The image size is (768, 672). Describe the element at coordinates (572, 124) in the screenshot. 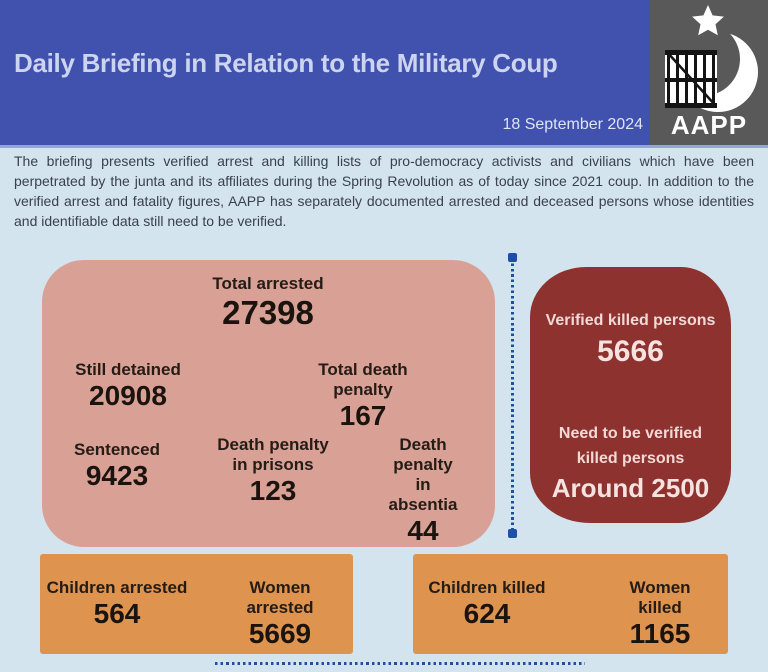

I see `header-date: 18 September 2024` at that location.